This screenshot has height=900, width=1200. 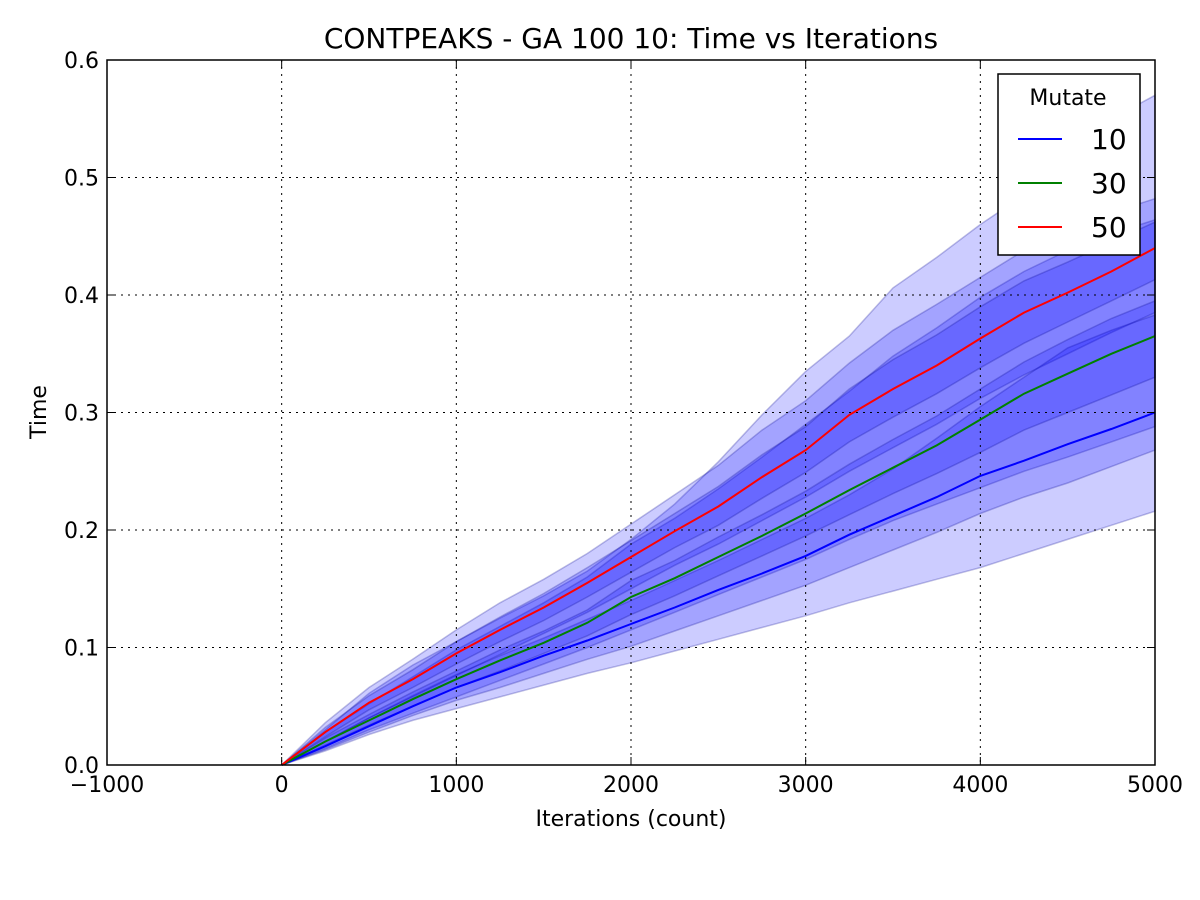 What do you see at coordinates (81, 531) in the screenshot?
I see `y-tick-label: 0.2` at bounding box center [81, 531].